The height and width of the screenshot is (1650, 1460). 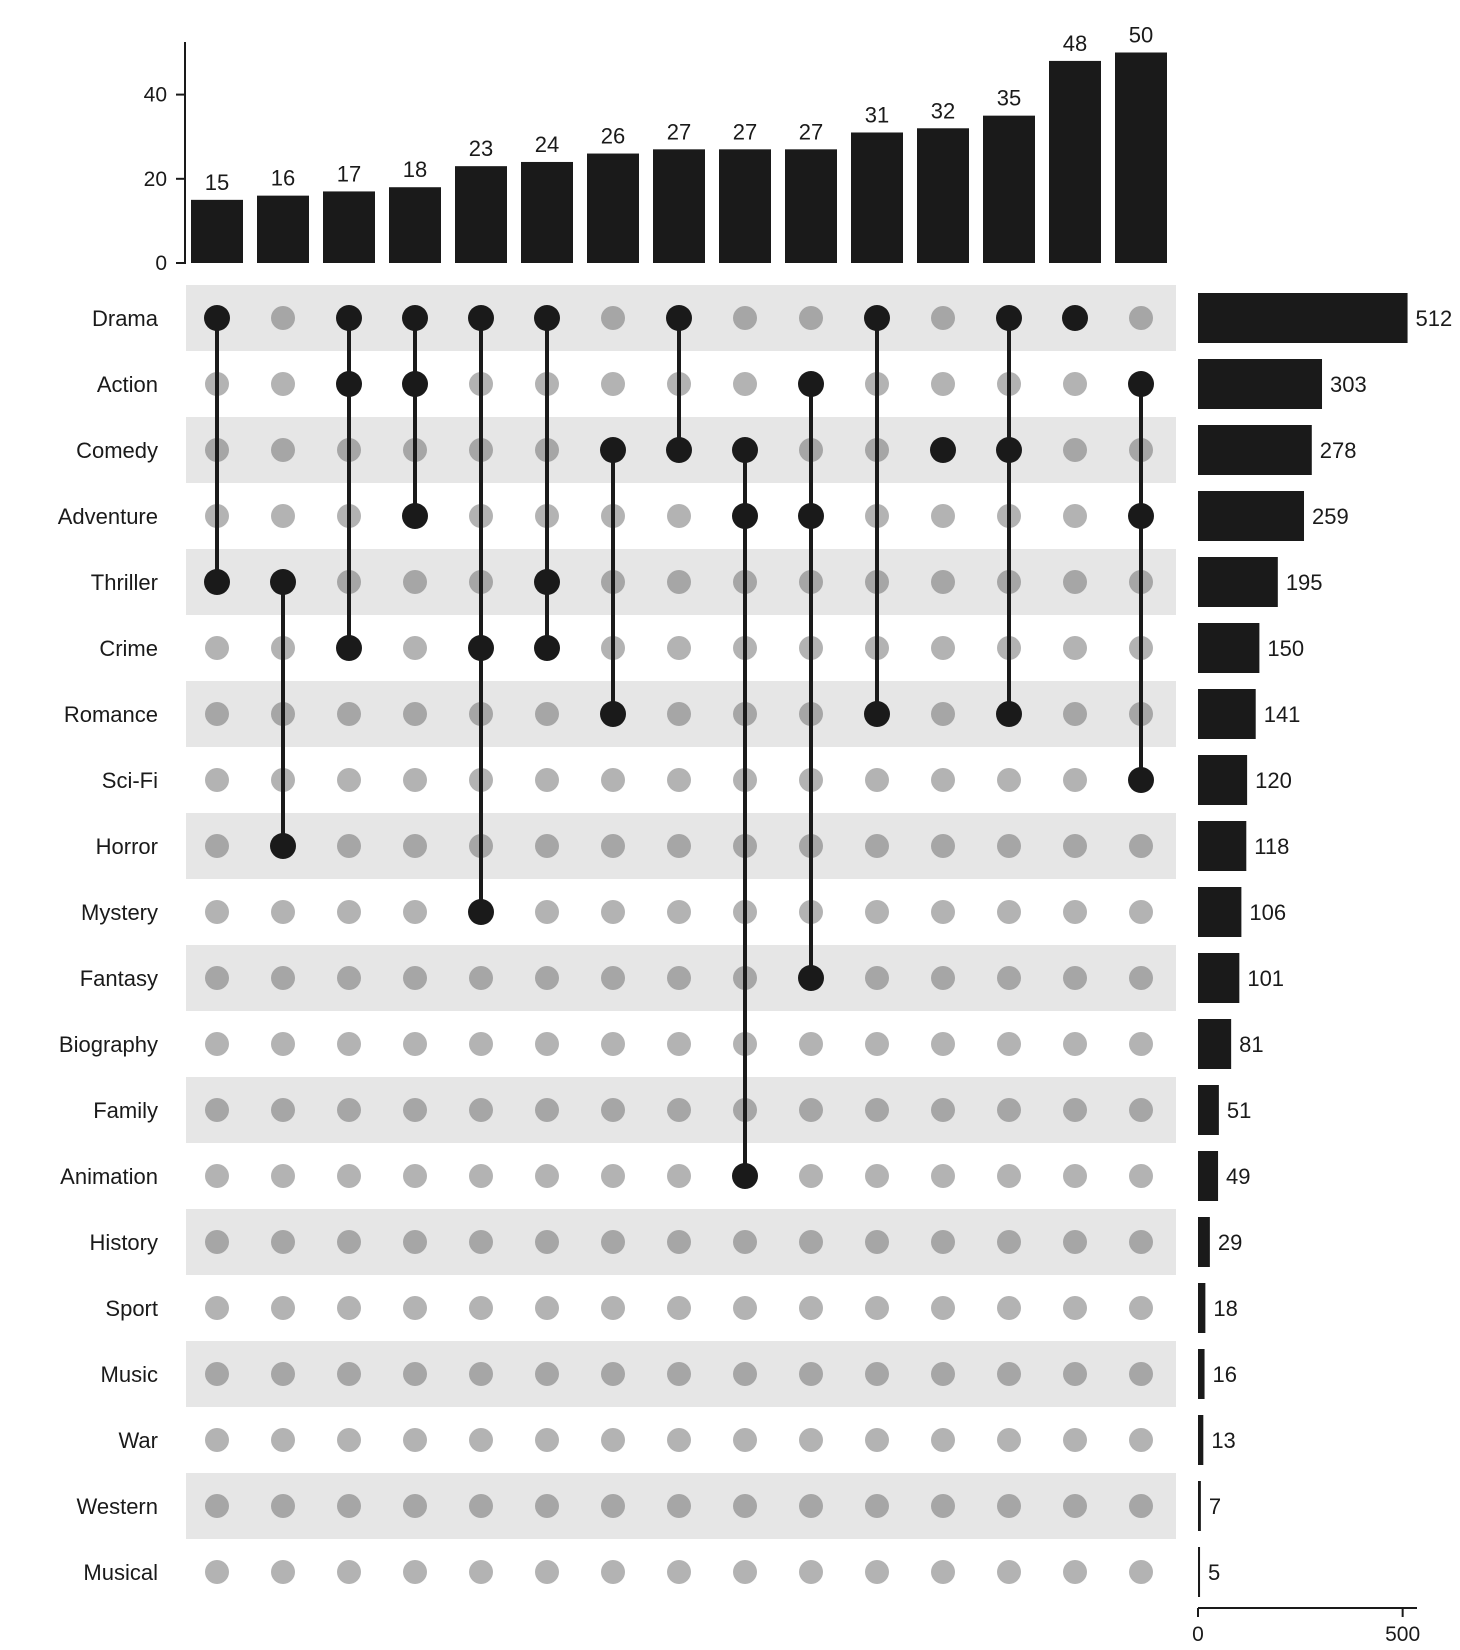 I want to click on set-size-bar-label: 7, so click(x=1215, y=1506).